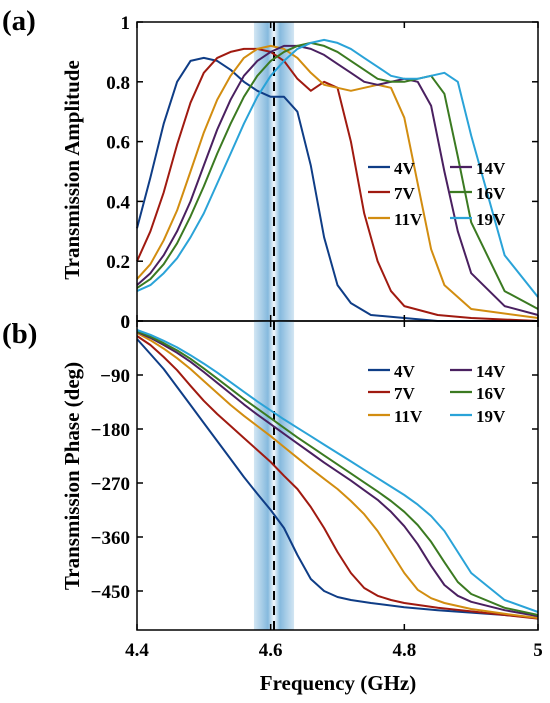  What do you see at coordinates (126, 23) in the screenshot?
I see `y-tick-label: 1` at bounding box center [126, 23].